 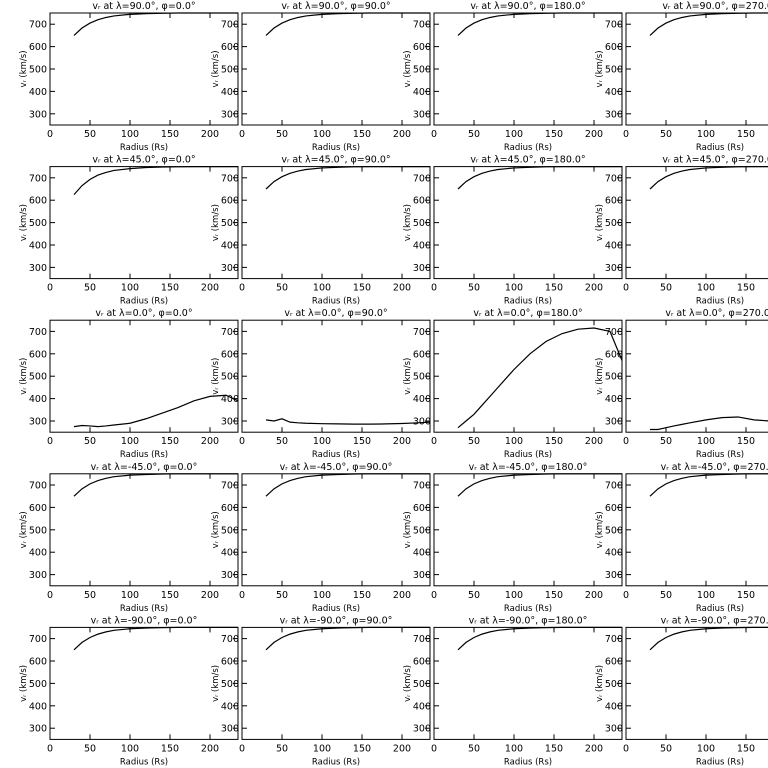 I want to click on chart-title: vᵣ at λ=45.0°, φ=270.0°, so click(x=715, y=160).